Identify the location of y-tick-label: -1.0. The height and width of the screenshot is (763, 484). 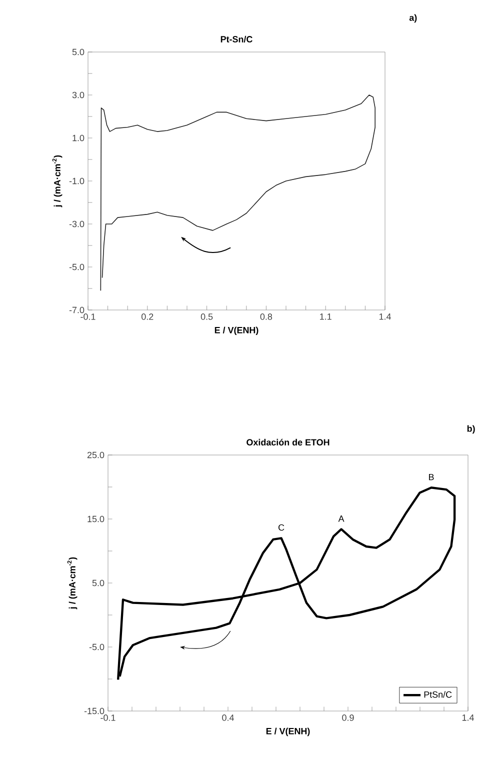
(76, 181).